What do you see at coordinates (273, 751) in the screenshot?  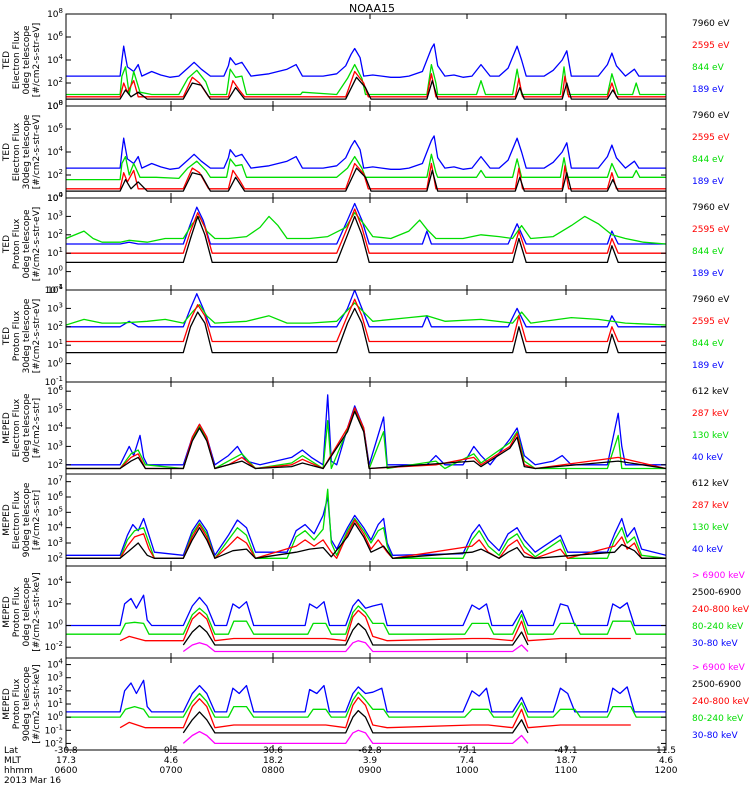 I see `x-tick-label: 30.6` at bounding box center [273, 751].